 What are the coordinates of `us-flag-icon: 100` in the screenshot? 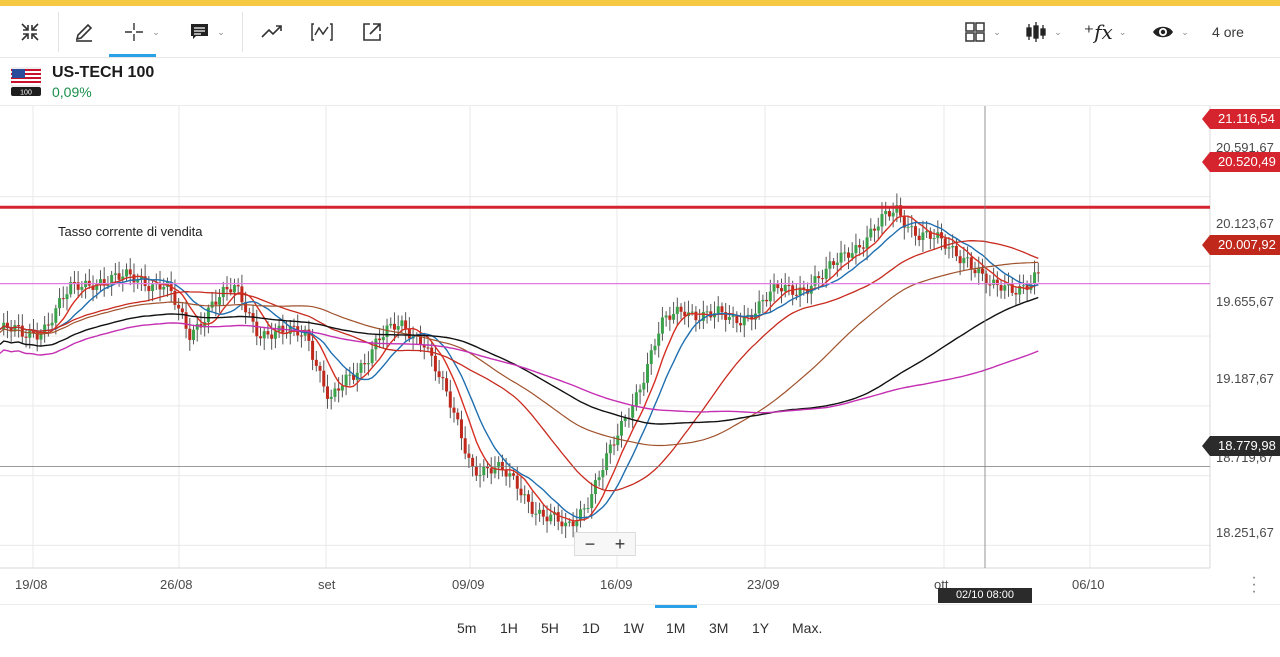 It's located at (26, 81).